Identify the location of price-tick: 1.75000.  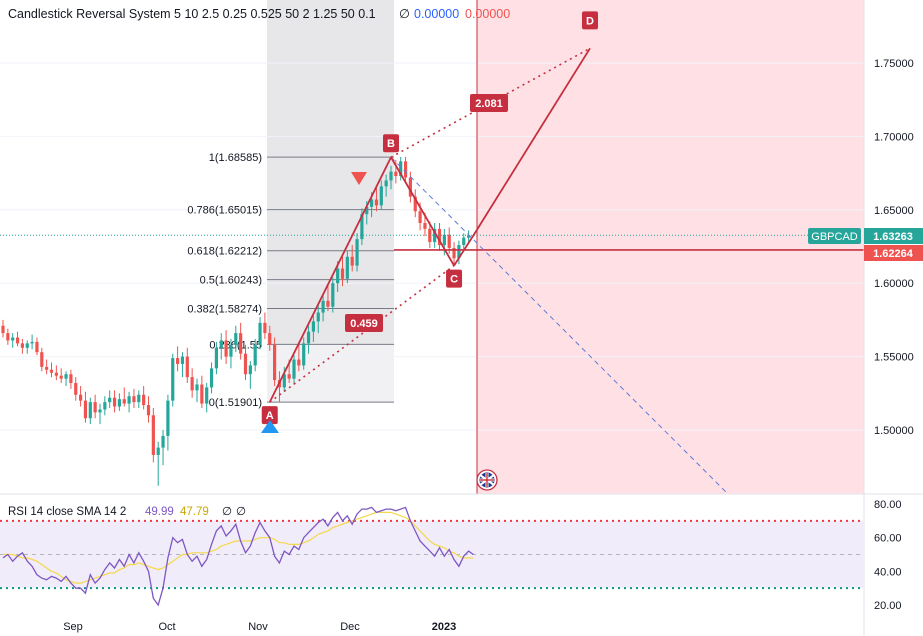
(894, 64).